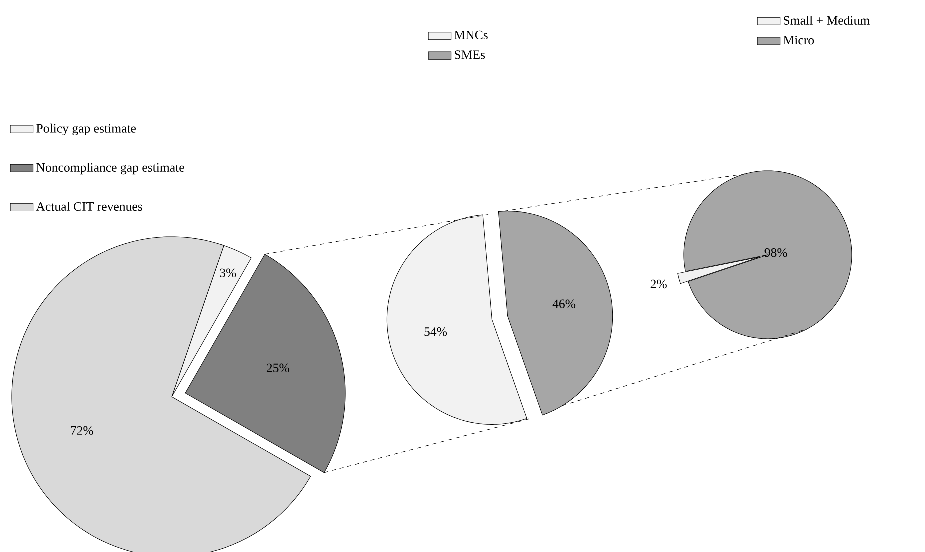 The image size is (925, 552). I want to click on legend-label: Micro, so click(799, 40).